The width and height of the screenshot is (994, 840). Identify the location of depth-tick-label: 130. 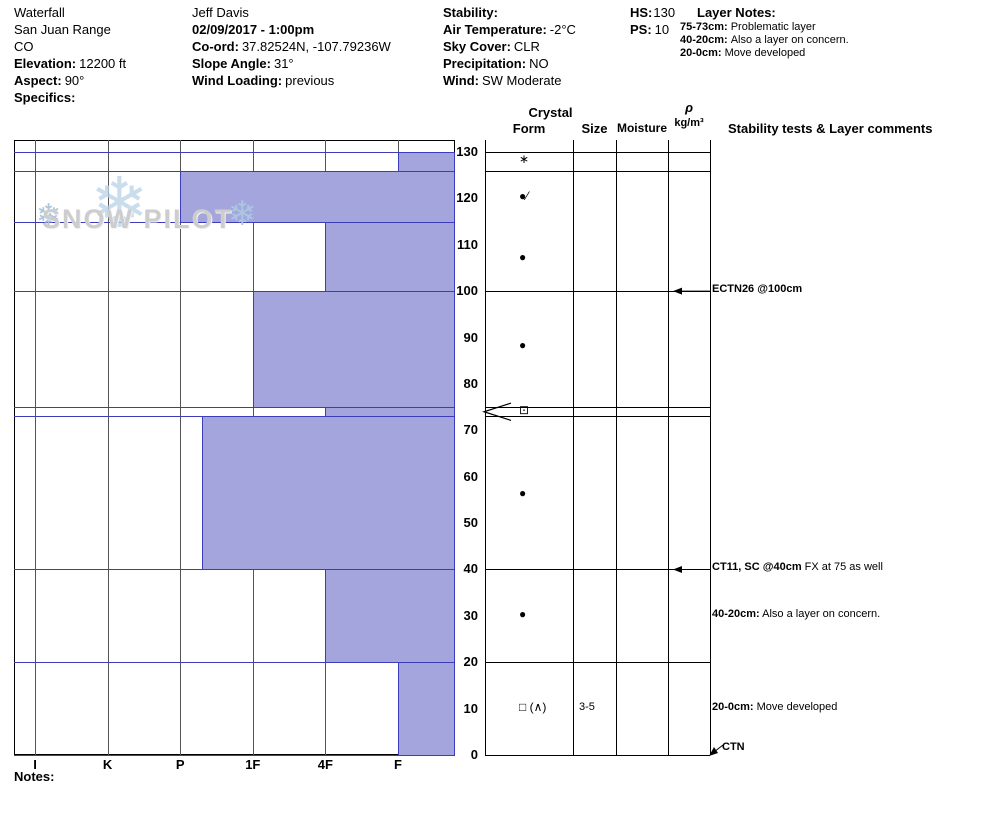
(467, 151).